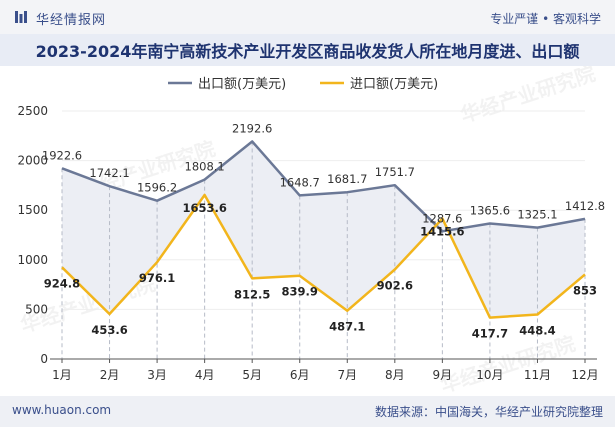 This screenshot has height=427, width=615. Describe the element at coordinates (585, 290) in the screenshot. I see `import-data-label: 853` at that location.